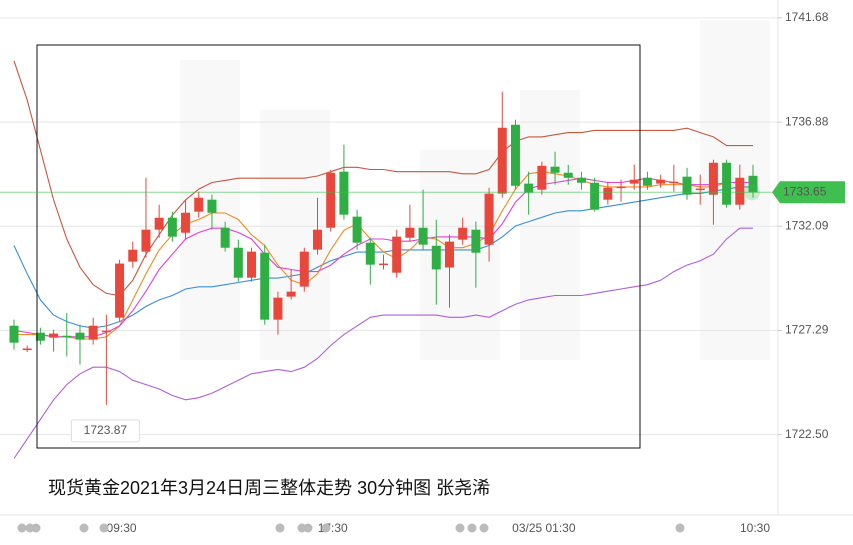 The width and height of the screenshot is (853, 545). I want to click on low-tag-label: 1723.87, so click(106, 430).